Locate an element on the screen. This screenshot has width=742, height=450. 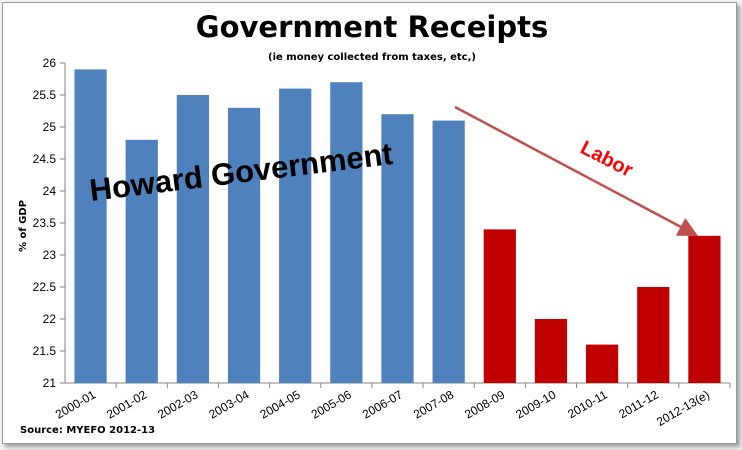
chart-title: Government Receipts is located at coordinates (372, 27).